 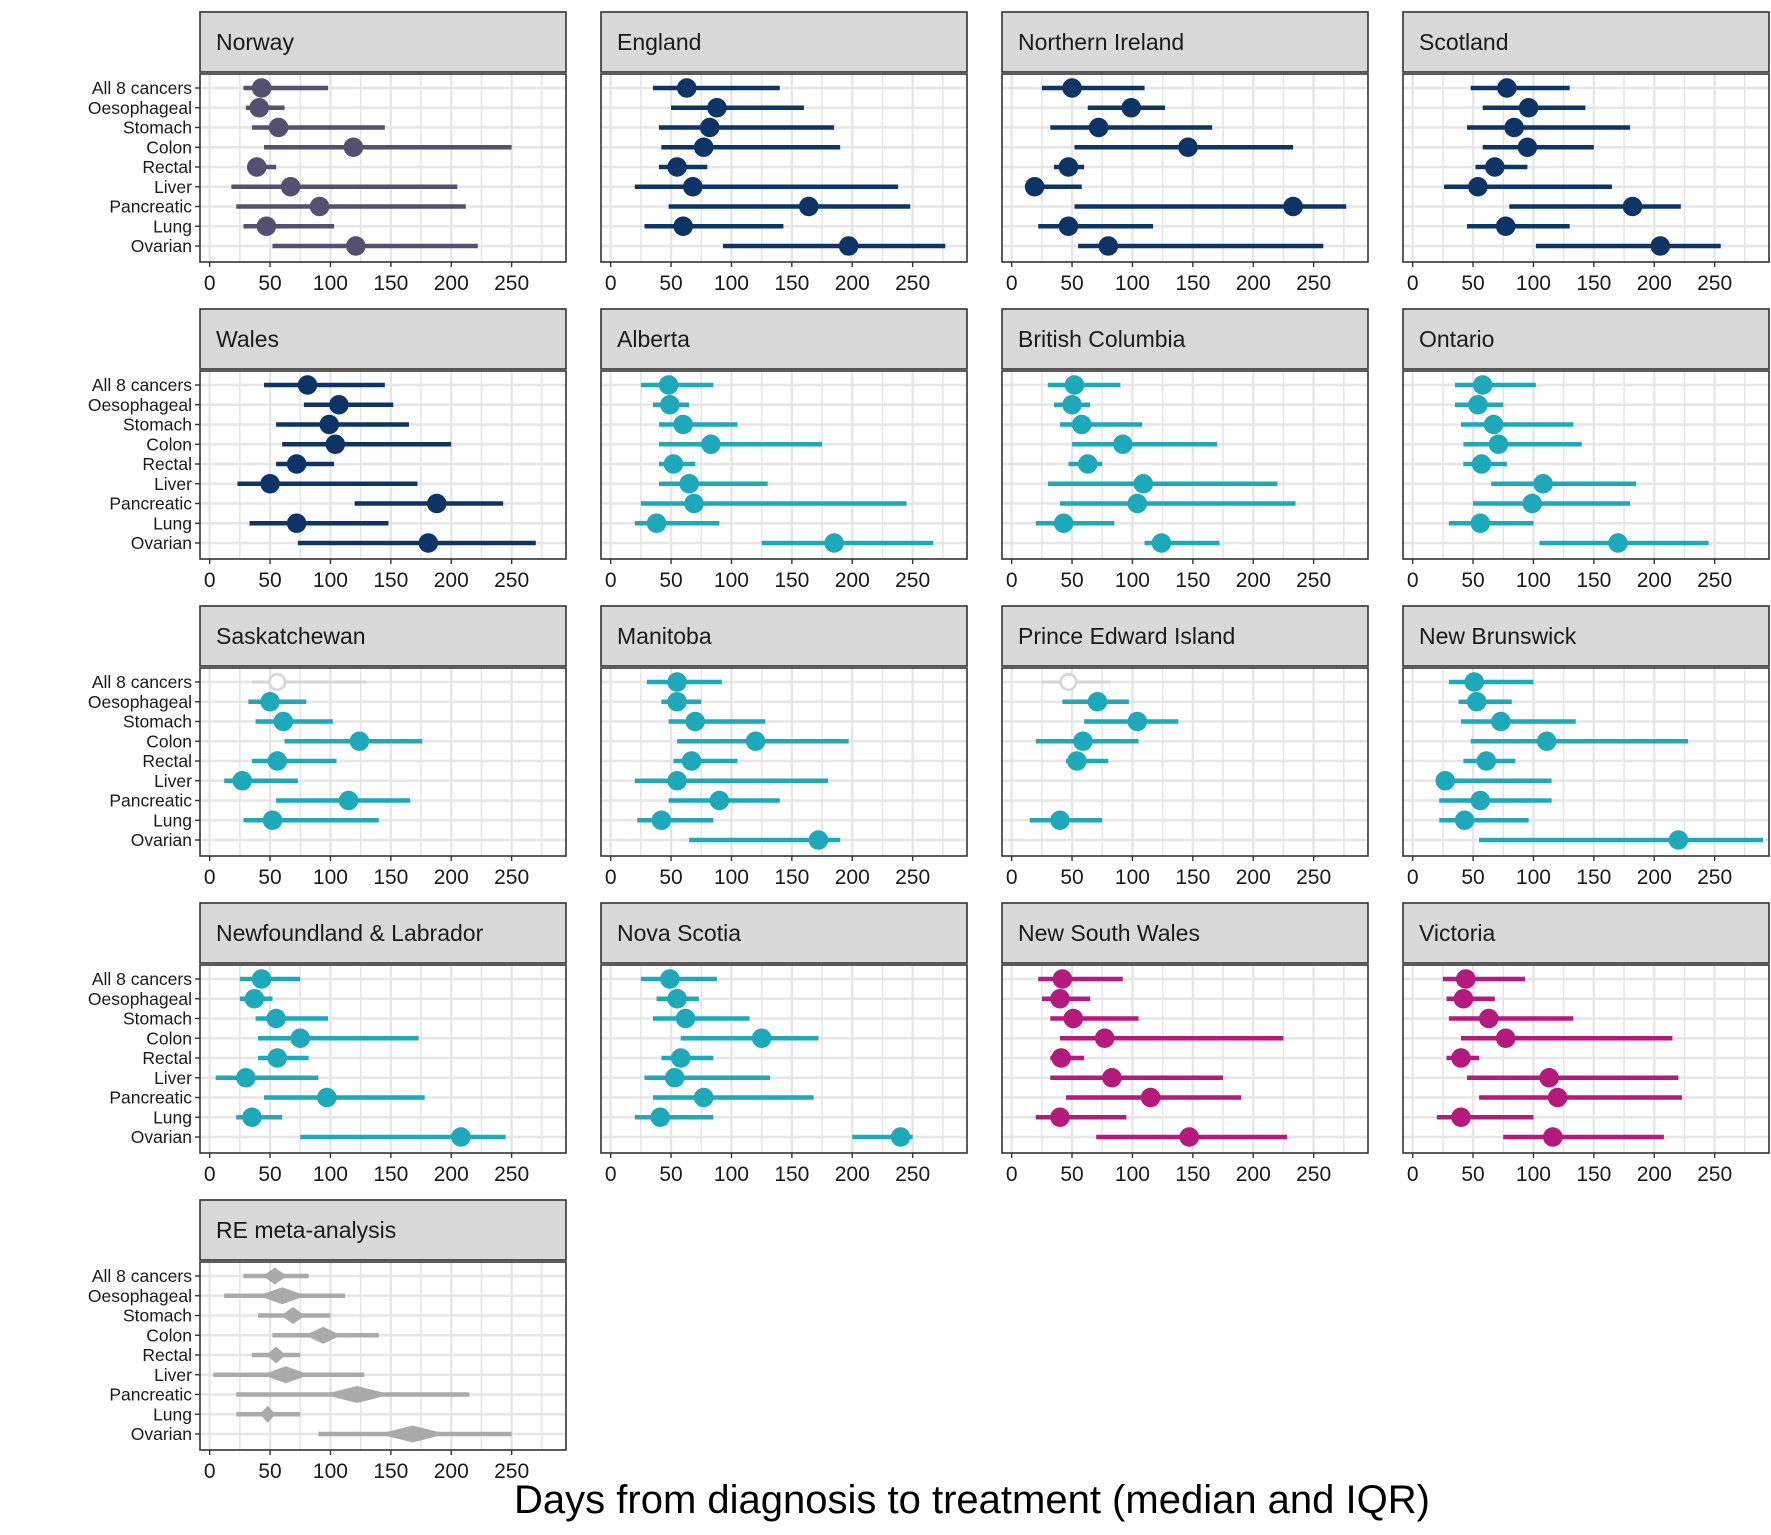 I want to click on facet-title: Nova Scotia, so click(x=679, y=933).